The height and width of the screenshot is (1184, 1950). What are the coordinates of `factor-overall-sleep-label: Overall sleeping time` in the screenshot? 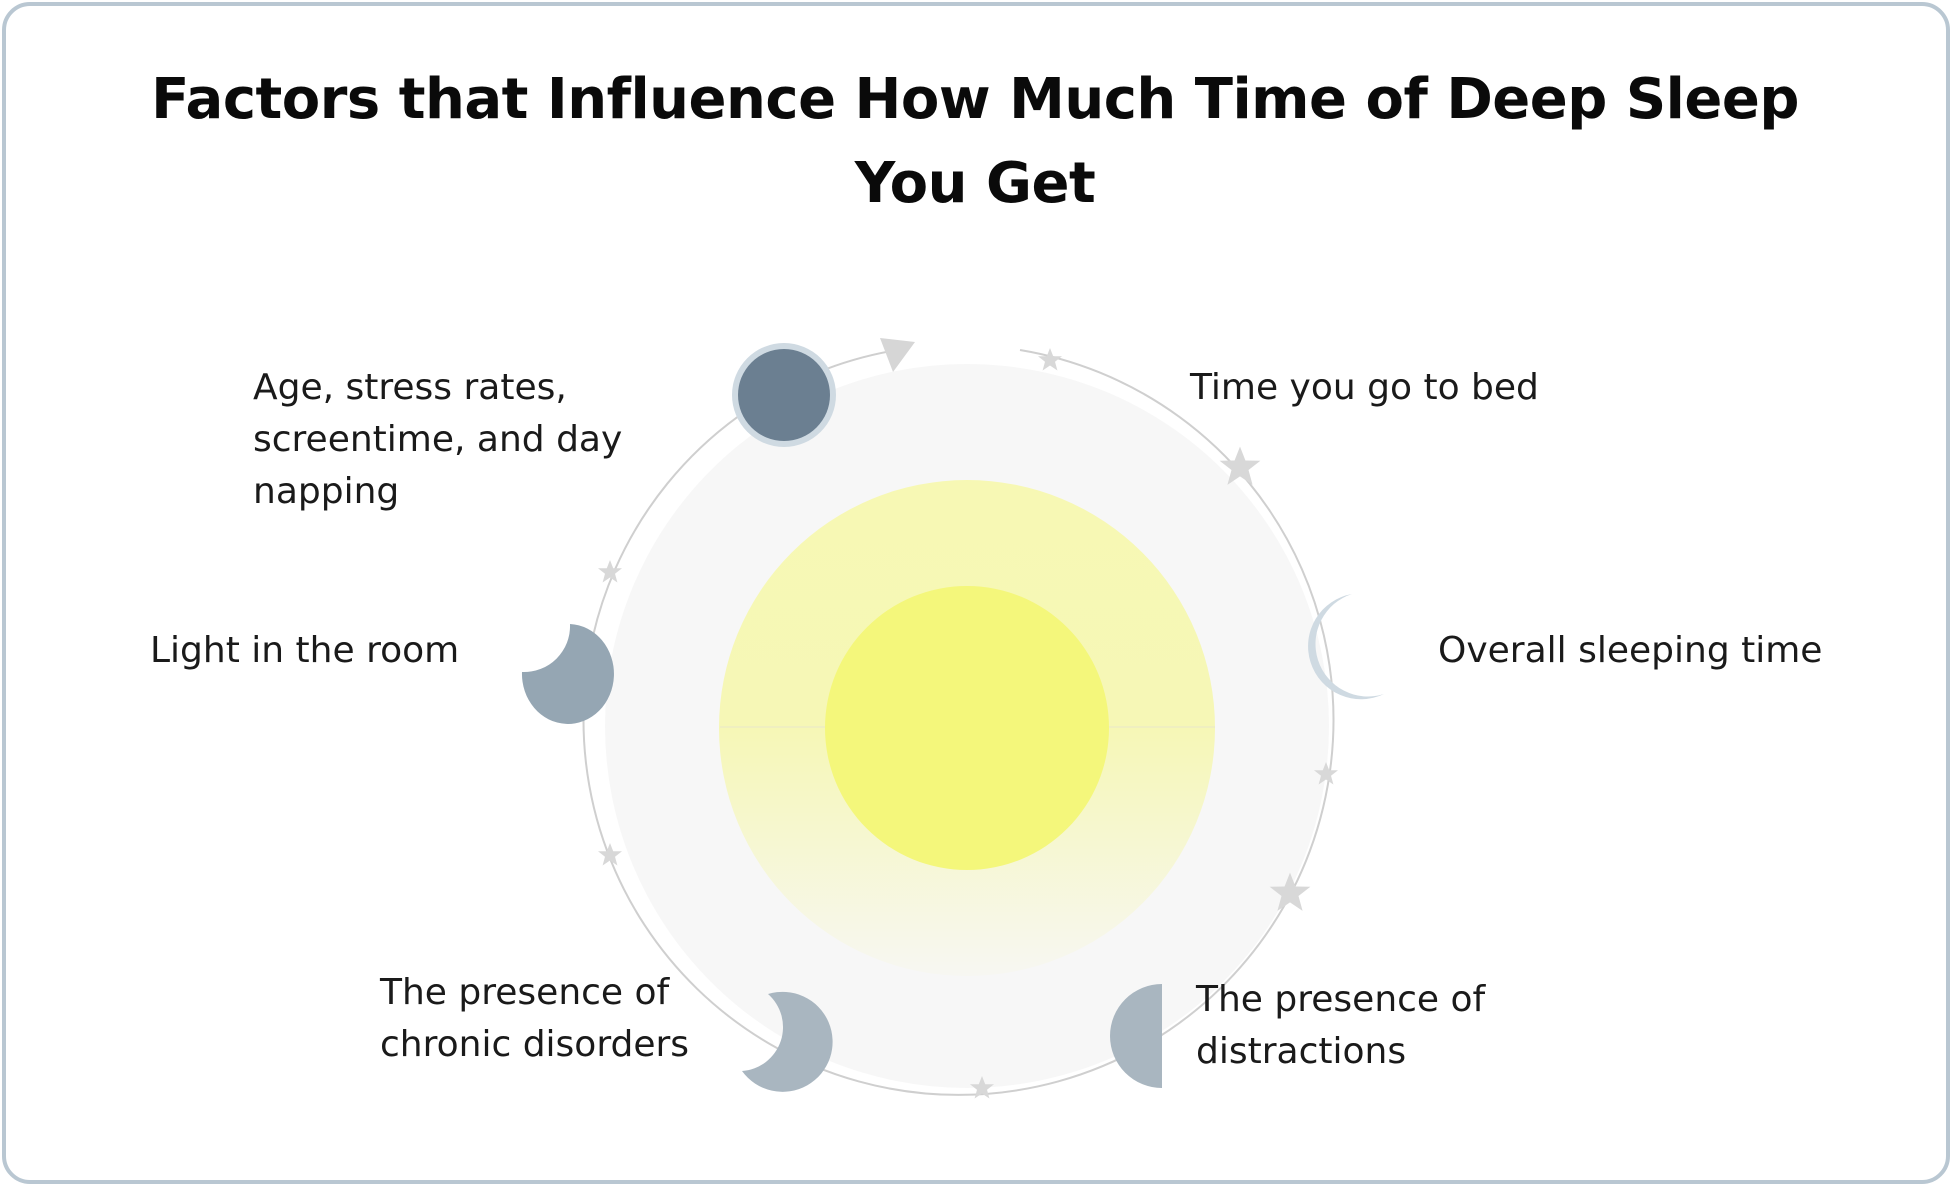 It's located at (1630, 650).